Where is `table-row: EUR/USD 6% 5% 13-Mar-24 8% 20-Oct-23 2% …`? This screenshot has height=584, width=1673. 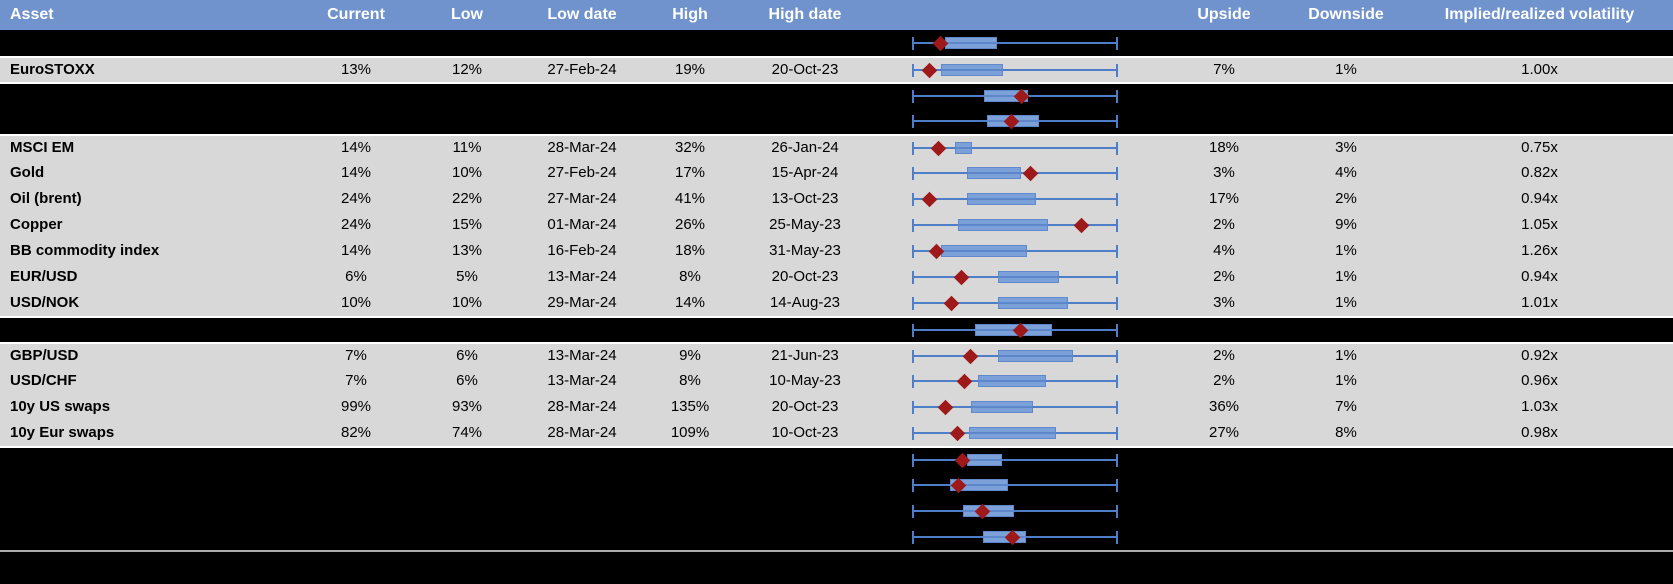 table-row: EUR/USD 6% 5% 13-Mar-24 8% 20-Oct-23 2% … is located at coordinates (836, 277).